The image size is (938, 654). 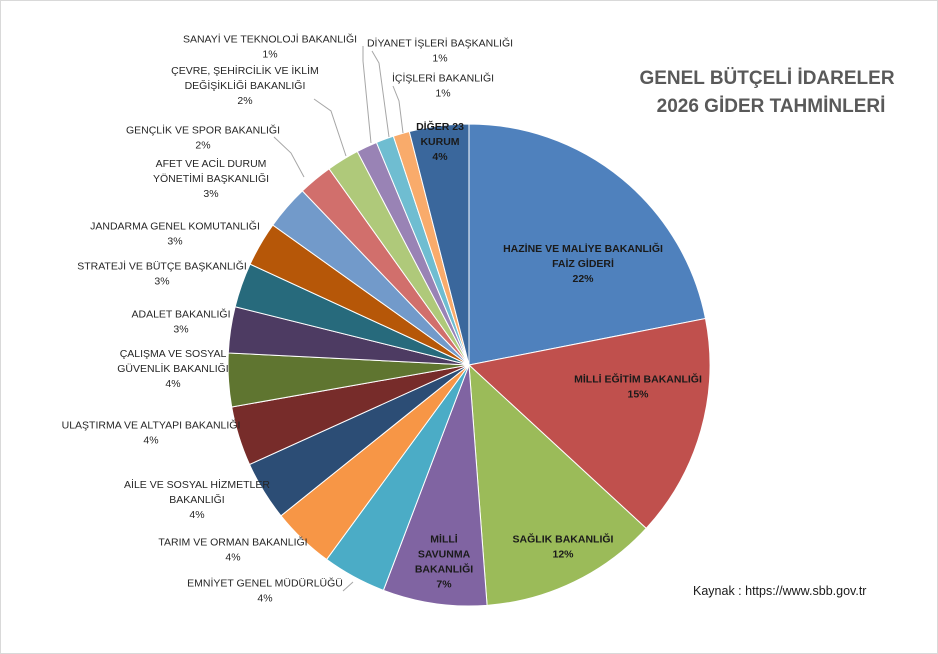 I want to click on slice-label: AFET VE ACİL DURUM YÖNETİMİ BAŞKANLIĞI 3%, so click(x=211, y=178).